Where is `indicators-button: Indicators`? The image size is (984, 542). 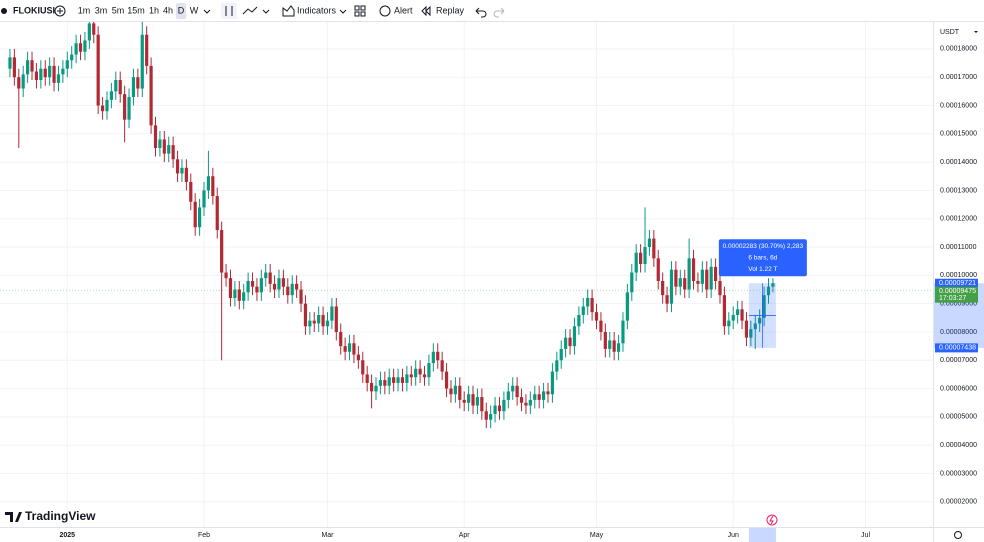
indicators-button: Indicators is located at coordinates (317, 10).